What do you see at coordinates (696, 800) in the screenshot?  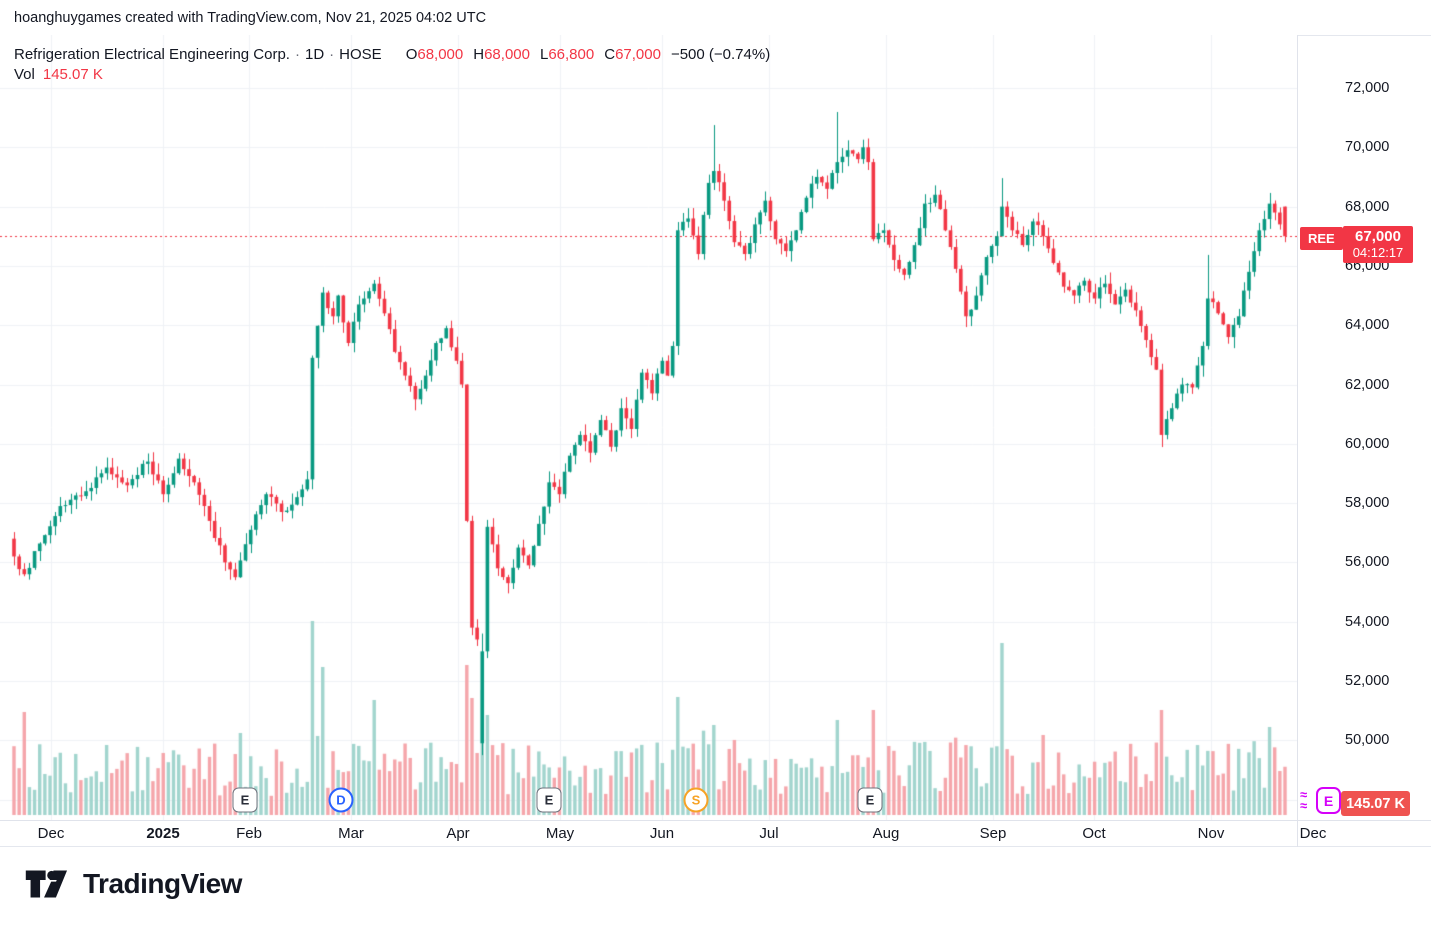 I see `split-marker: S` at bounding box center [696, 800].